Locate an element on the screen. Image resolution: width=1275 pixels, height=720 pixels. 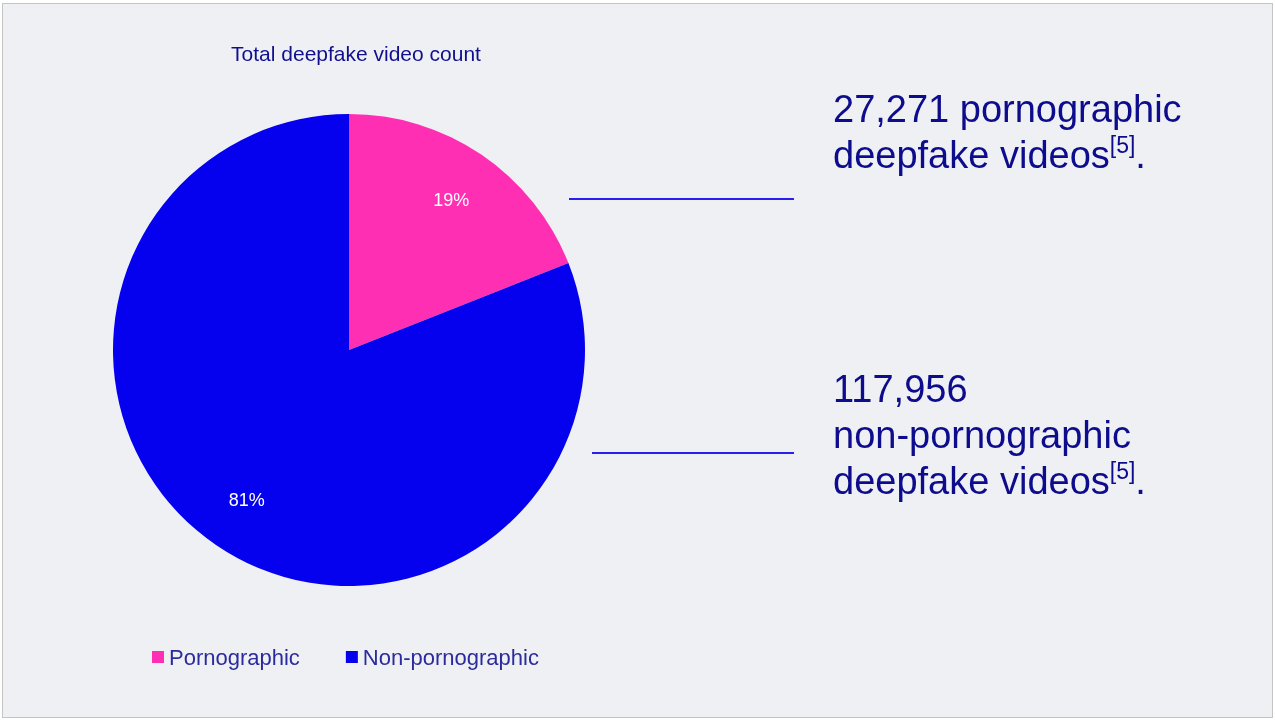
text: 27,271 pornographic deepfake videos$^{[5]}$. is located at coordinates (1007, 132).